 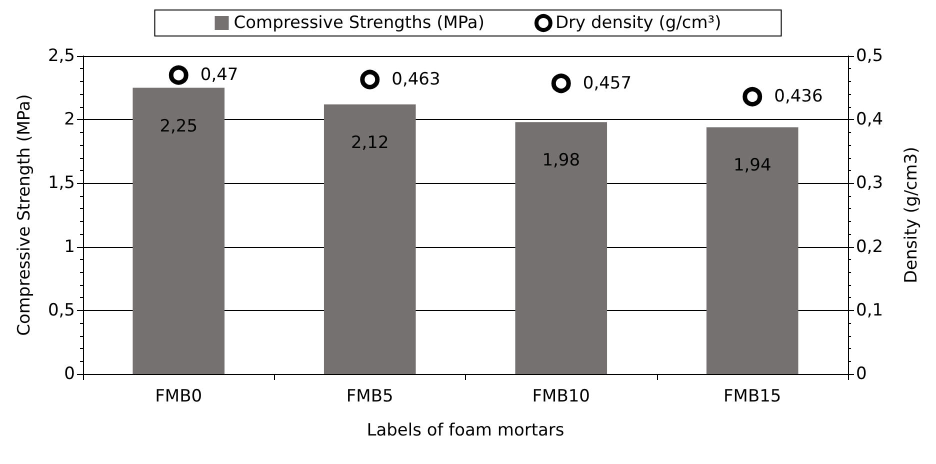 I want to click on y-axis-title: Compressive Strength (MPa), so click(x=24, y=215).